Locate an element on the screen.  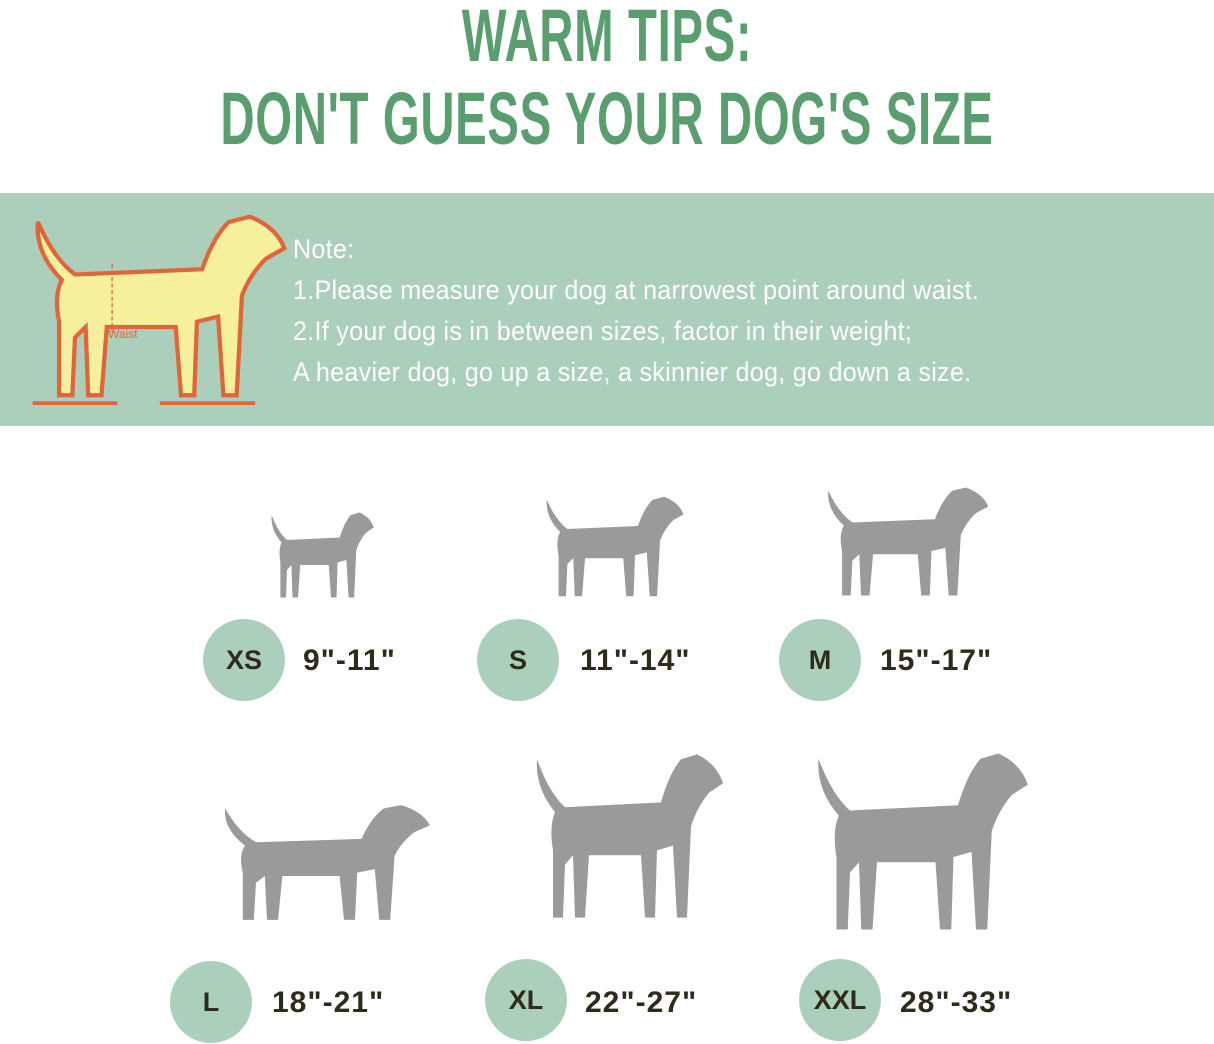
size-badge-xl: XL is located at coordinates (526, 1000).